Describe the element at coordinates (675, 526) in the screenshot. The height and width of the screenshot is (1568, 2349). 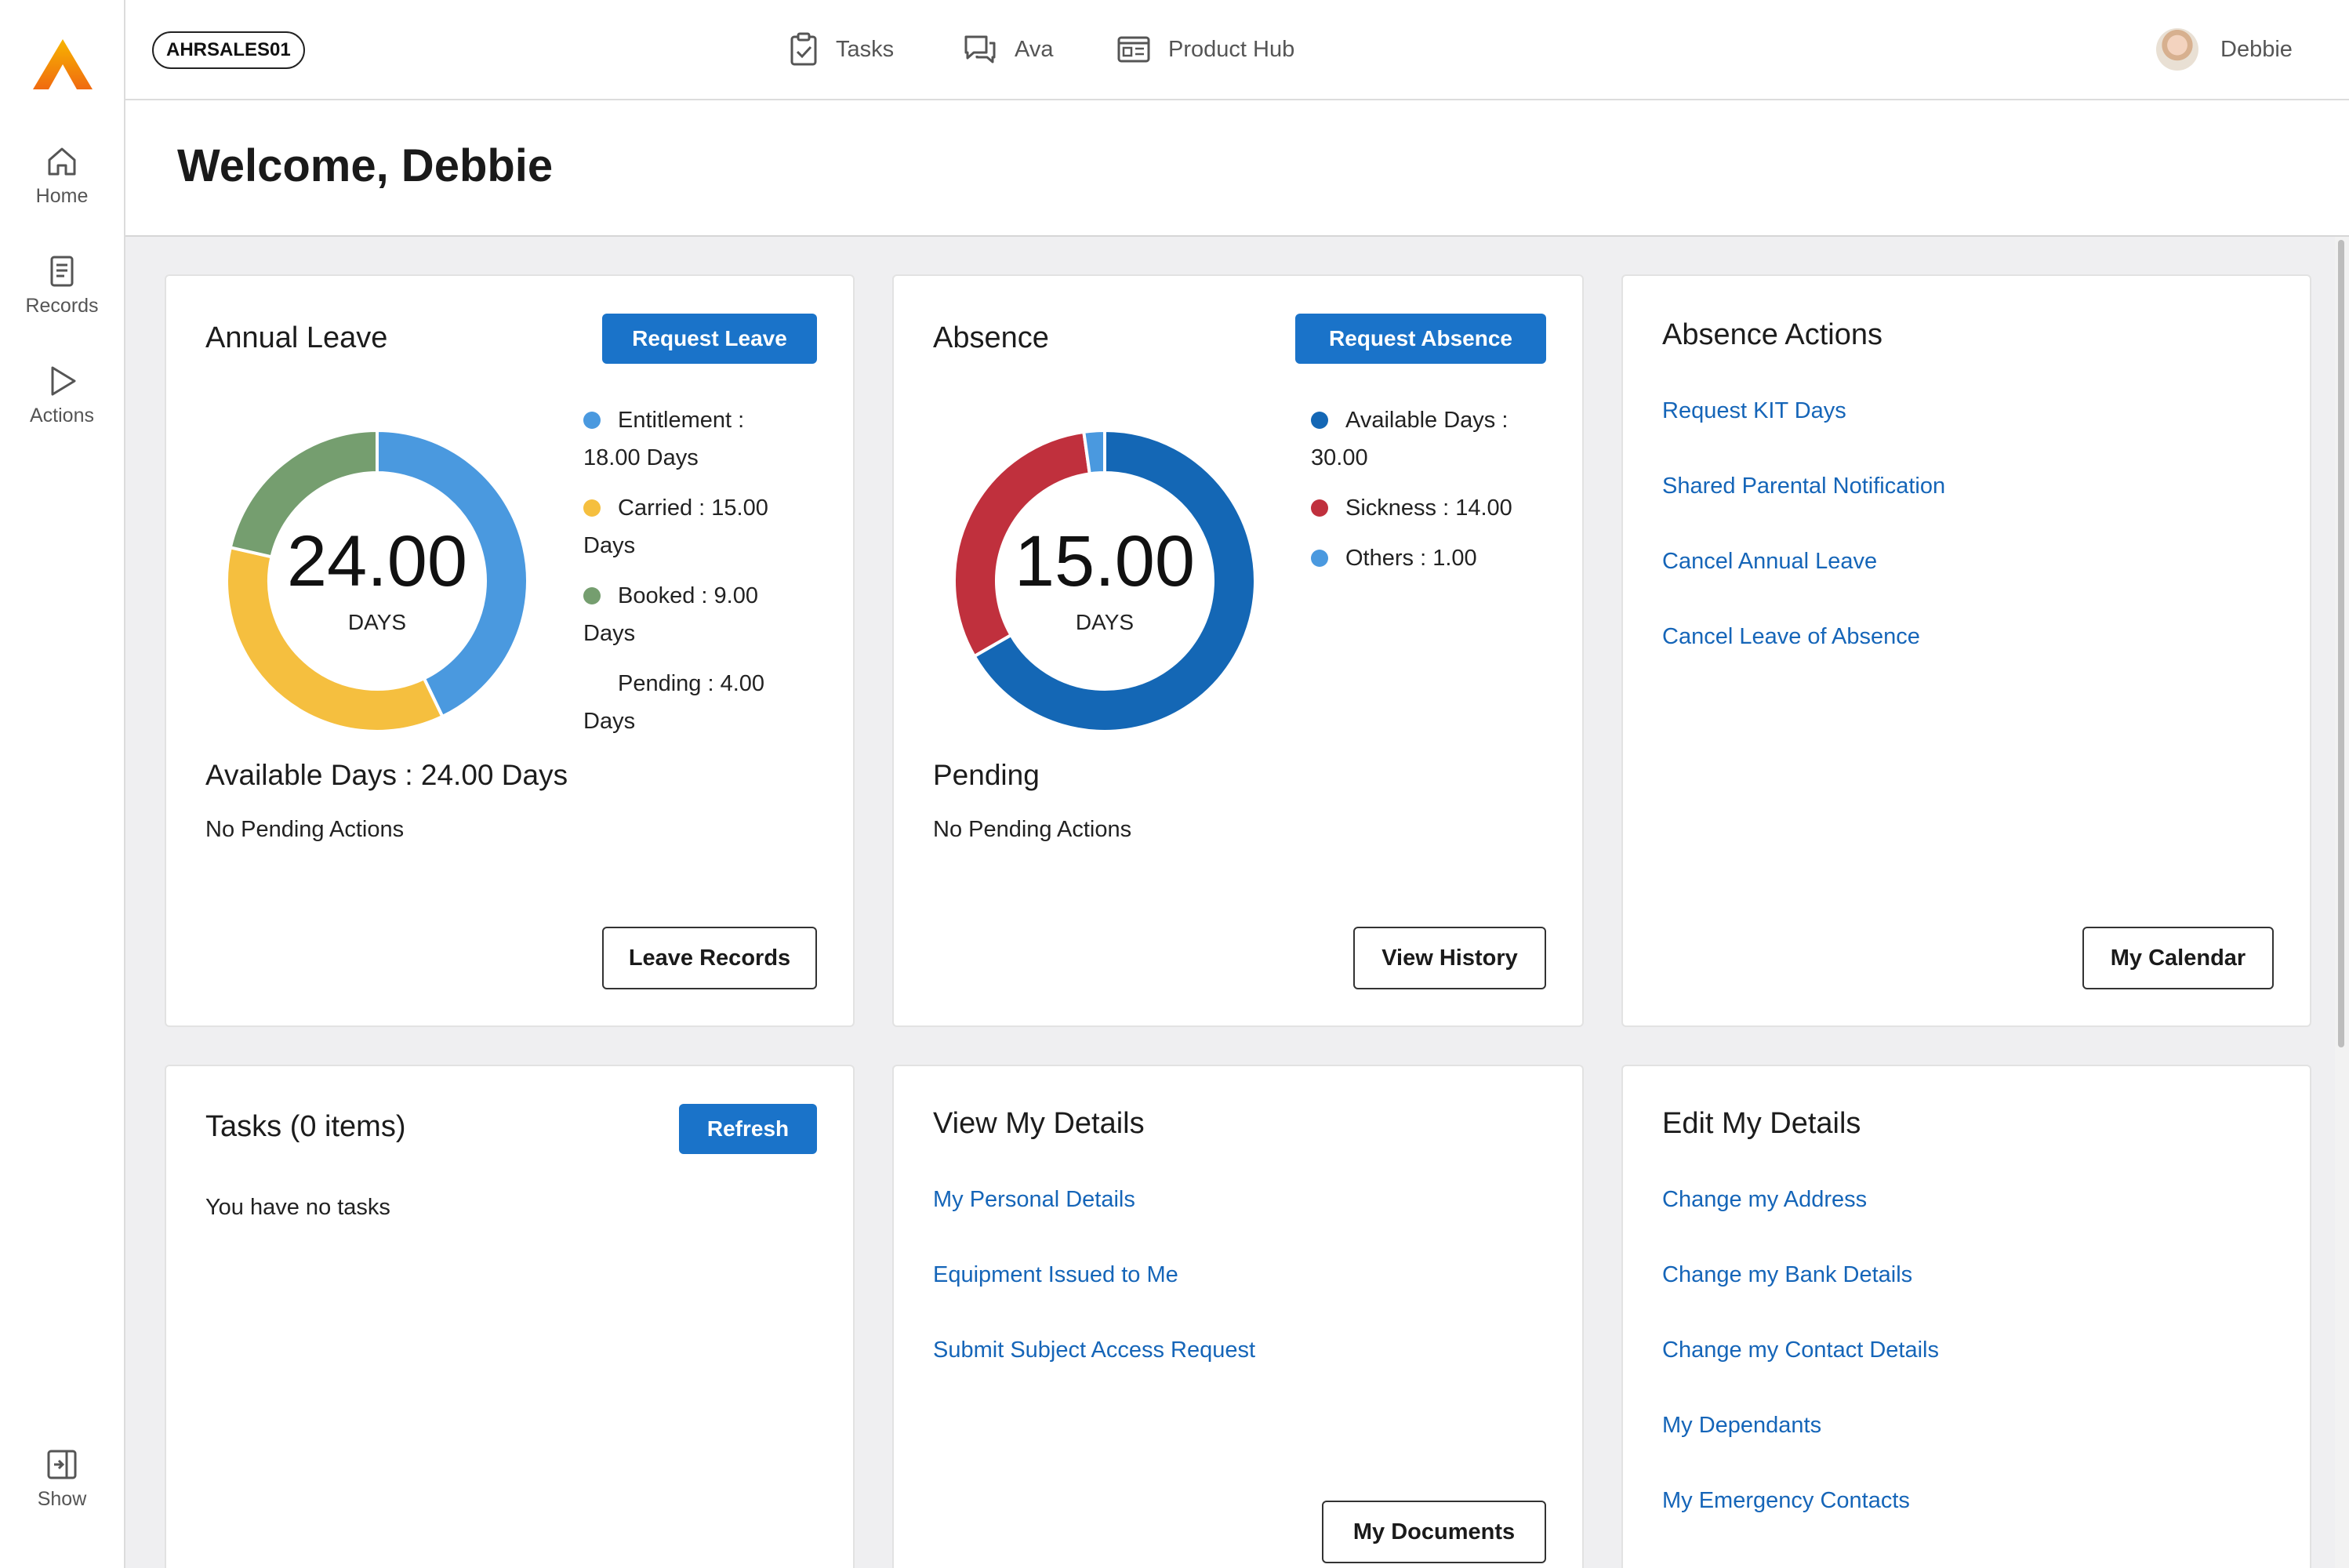
I see `legend-carried: Carried : 15.00 Days` at that location.